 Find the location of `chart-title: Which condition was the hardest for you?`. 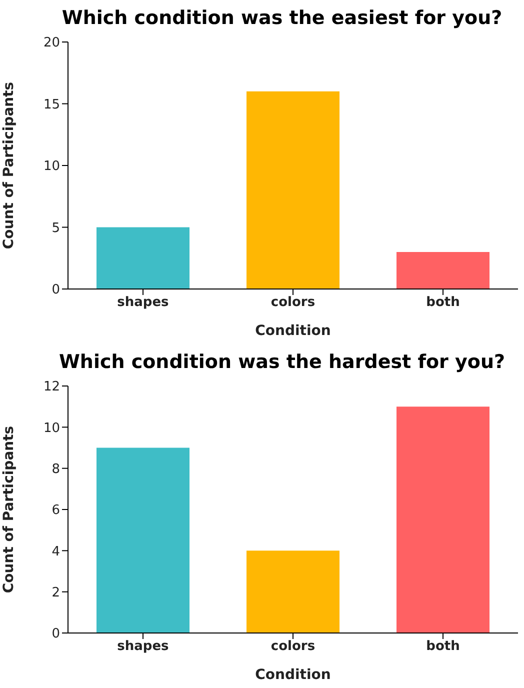

chart-title: Which condition was the hardest for you? is located at coordinates (282, 362).